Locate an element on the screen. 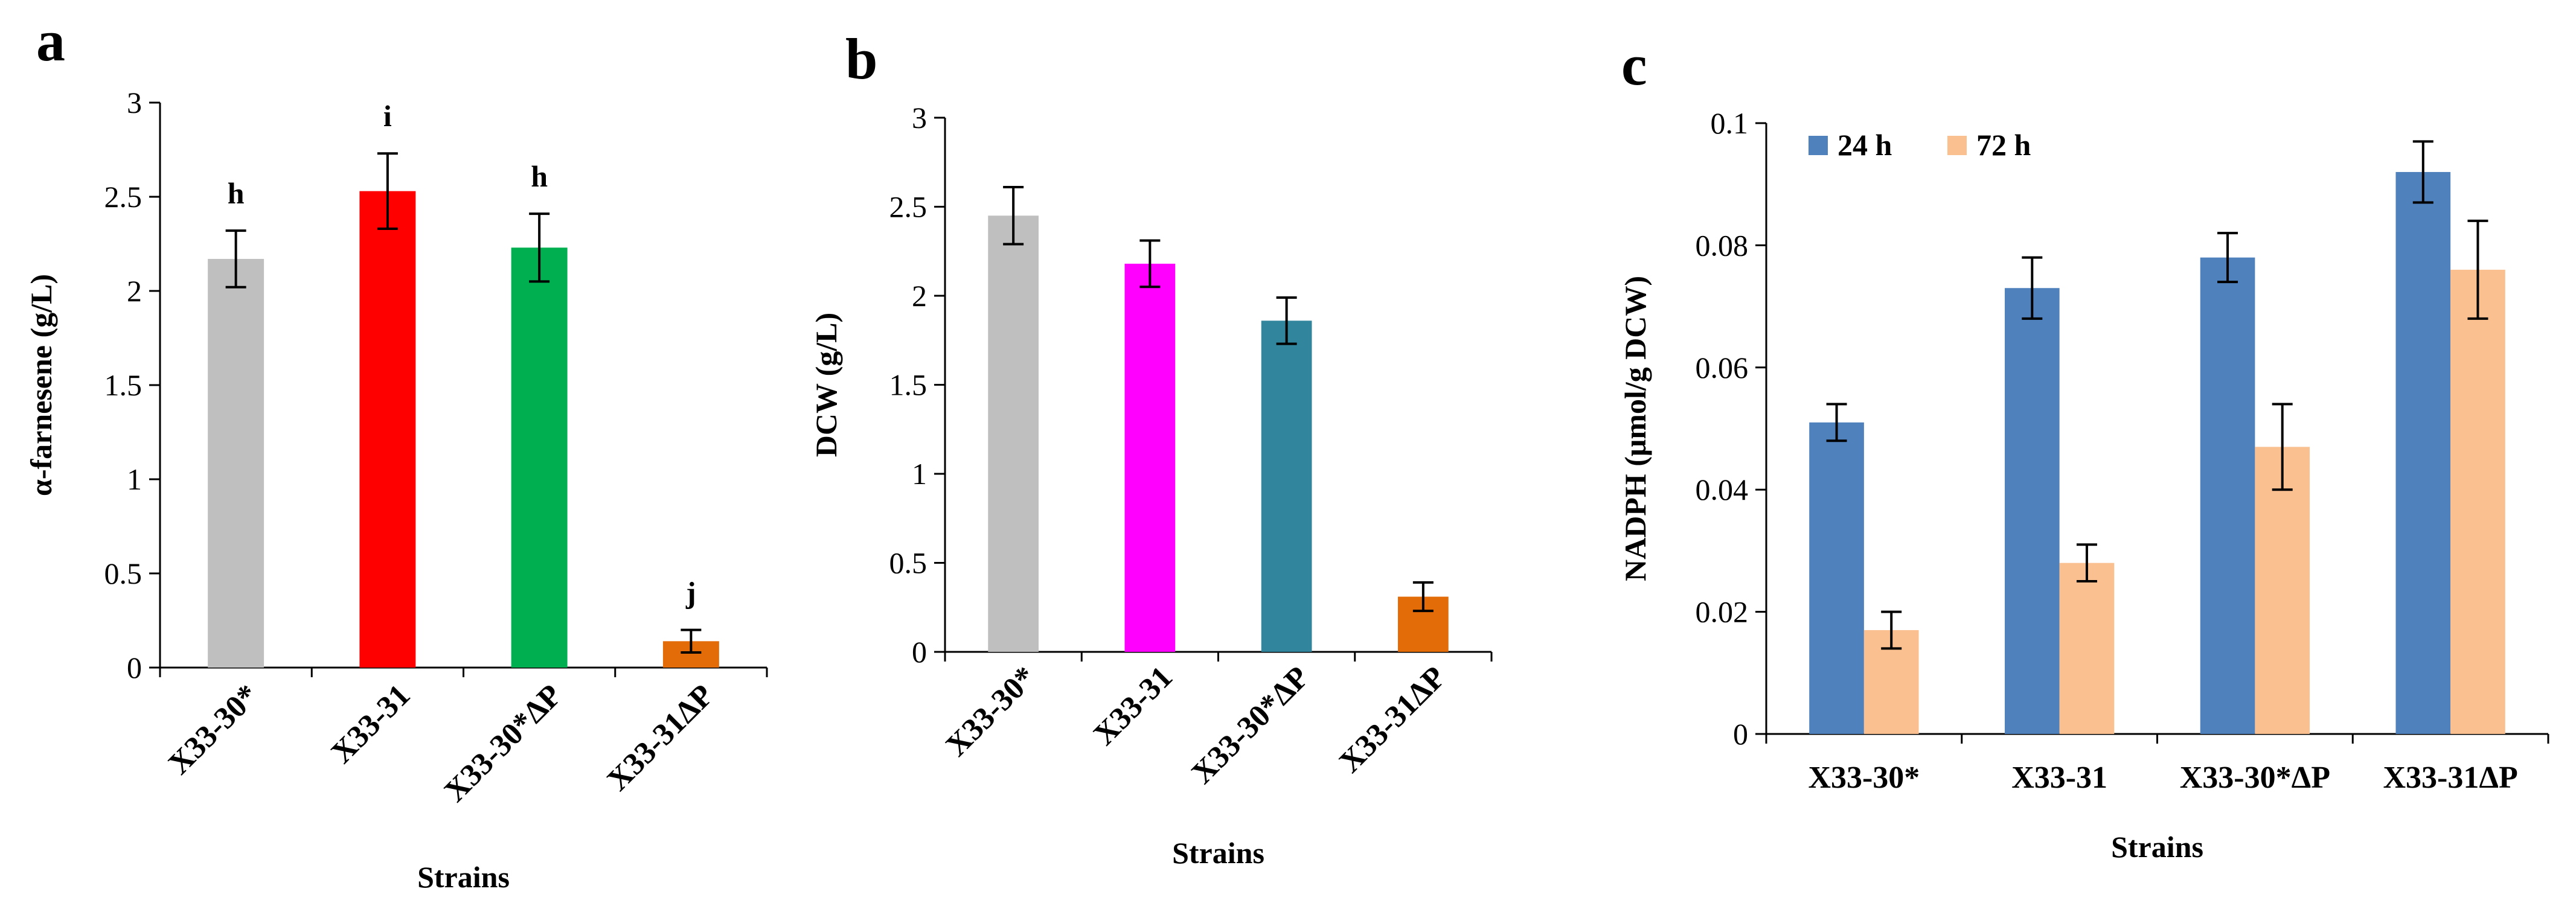 The image size is (2576, 909). significance-letter: j is located at coordinates (690, 593).